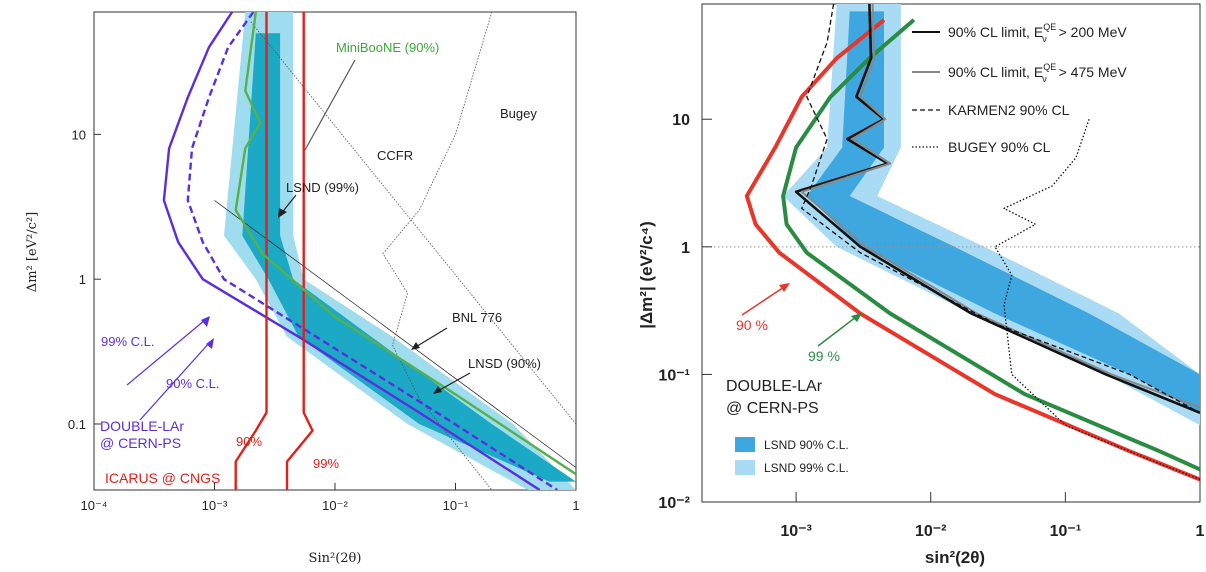 The image size is (1206, 572). Describe the element at coordinates (127, 341) in the screenshot. I see `left-annotation-99-cl: 99% C.L.` at that location.